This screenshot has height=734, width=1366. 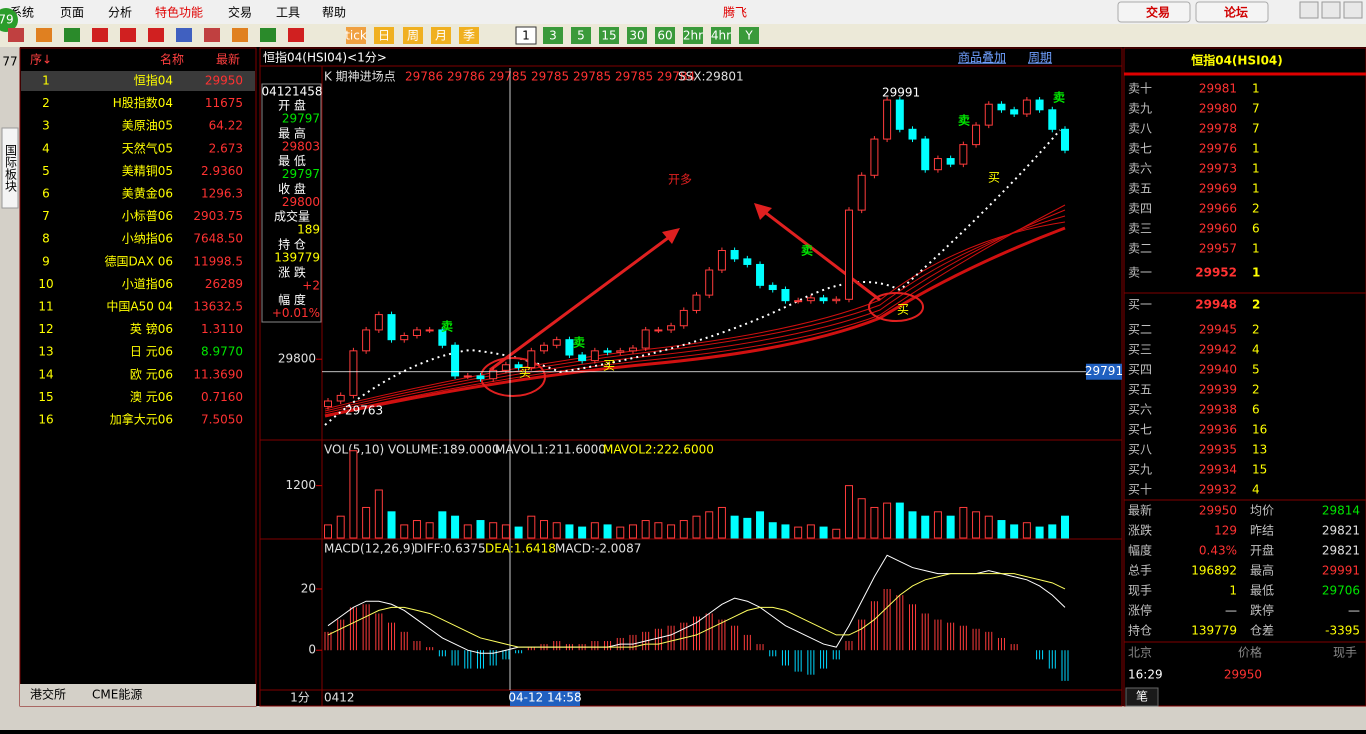 What do you see at coordinates (240, 12) in the screenshot?
I see `menu-item: 交易` at bounding box center [240, 12].